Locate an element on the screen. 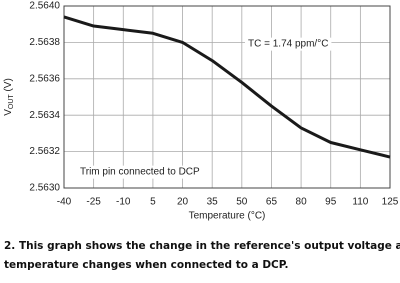  x-tick-label: 95 is located at coordinates (331, 202).